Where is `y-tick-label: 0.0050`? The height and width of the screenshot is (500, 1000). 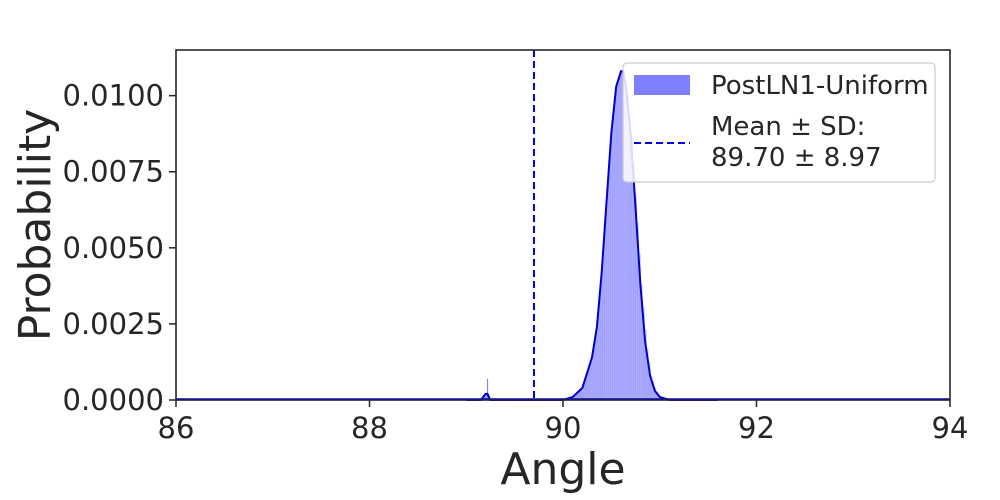
y-tick-label: 0.0050 is located at coordinates (113, 248).